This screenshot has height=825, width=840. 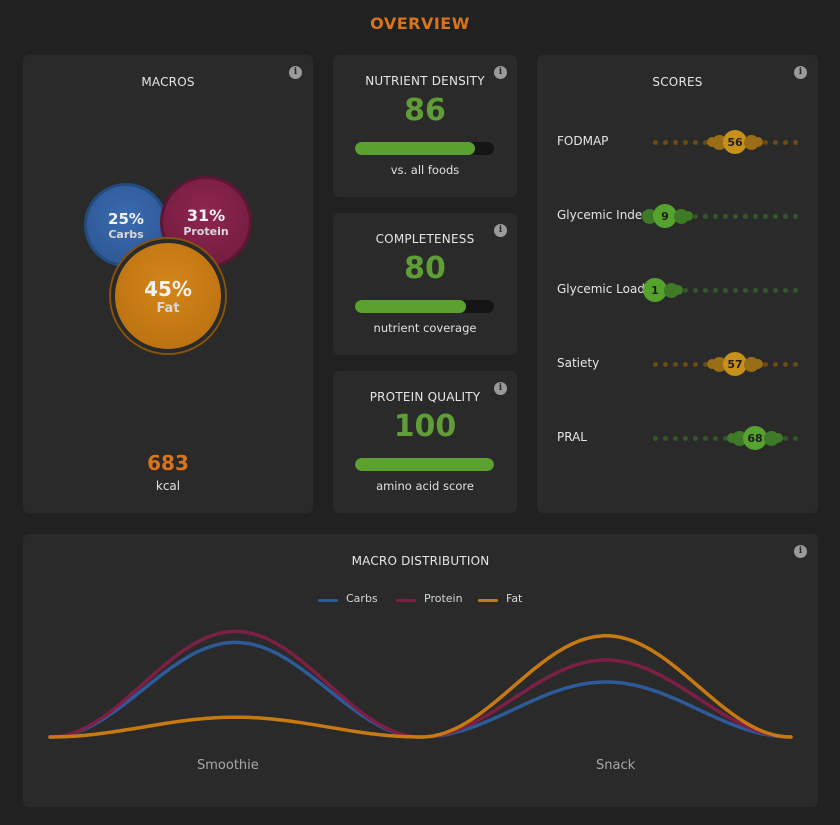 I want to click on legend-carbs: Carbs, so click(x=362, y=598).